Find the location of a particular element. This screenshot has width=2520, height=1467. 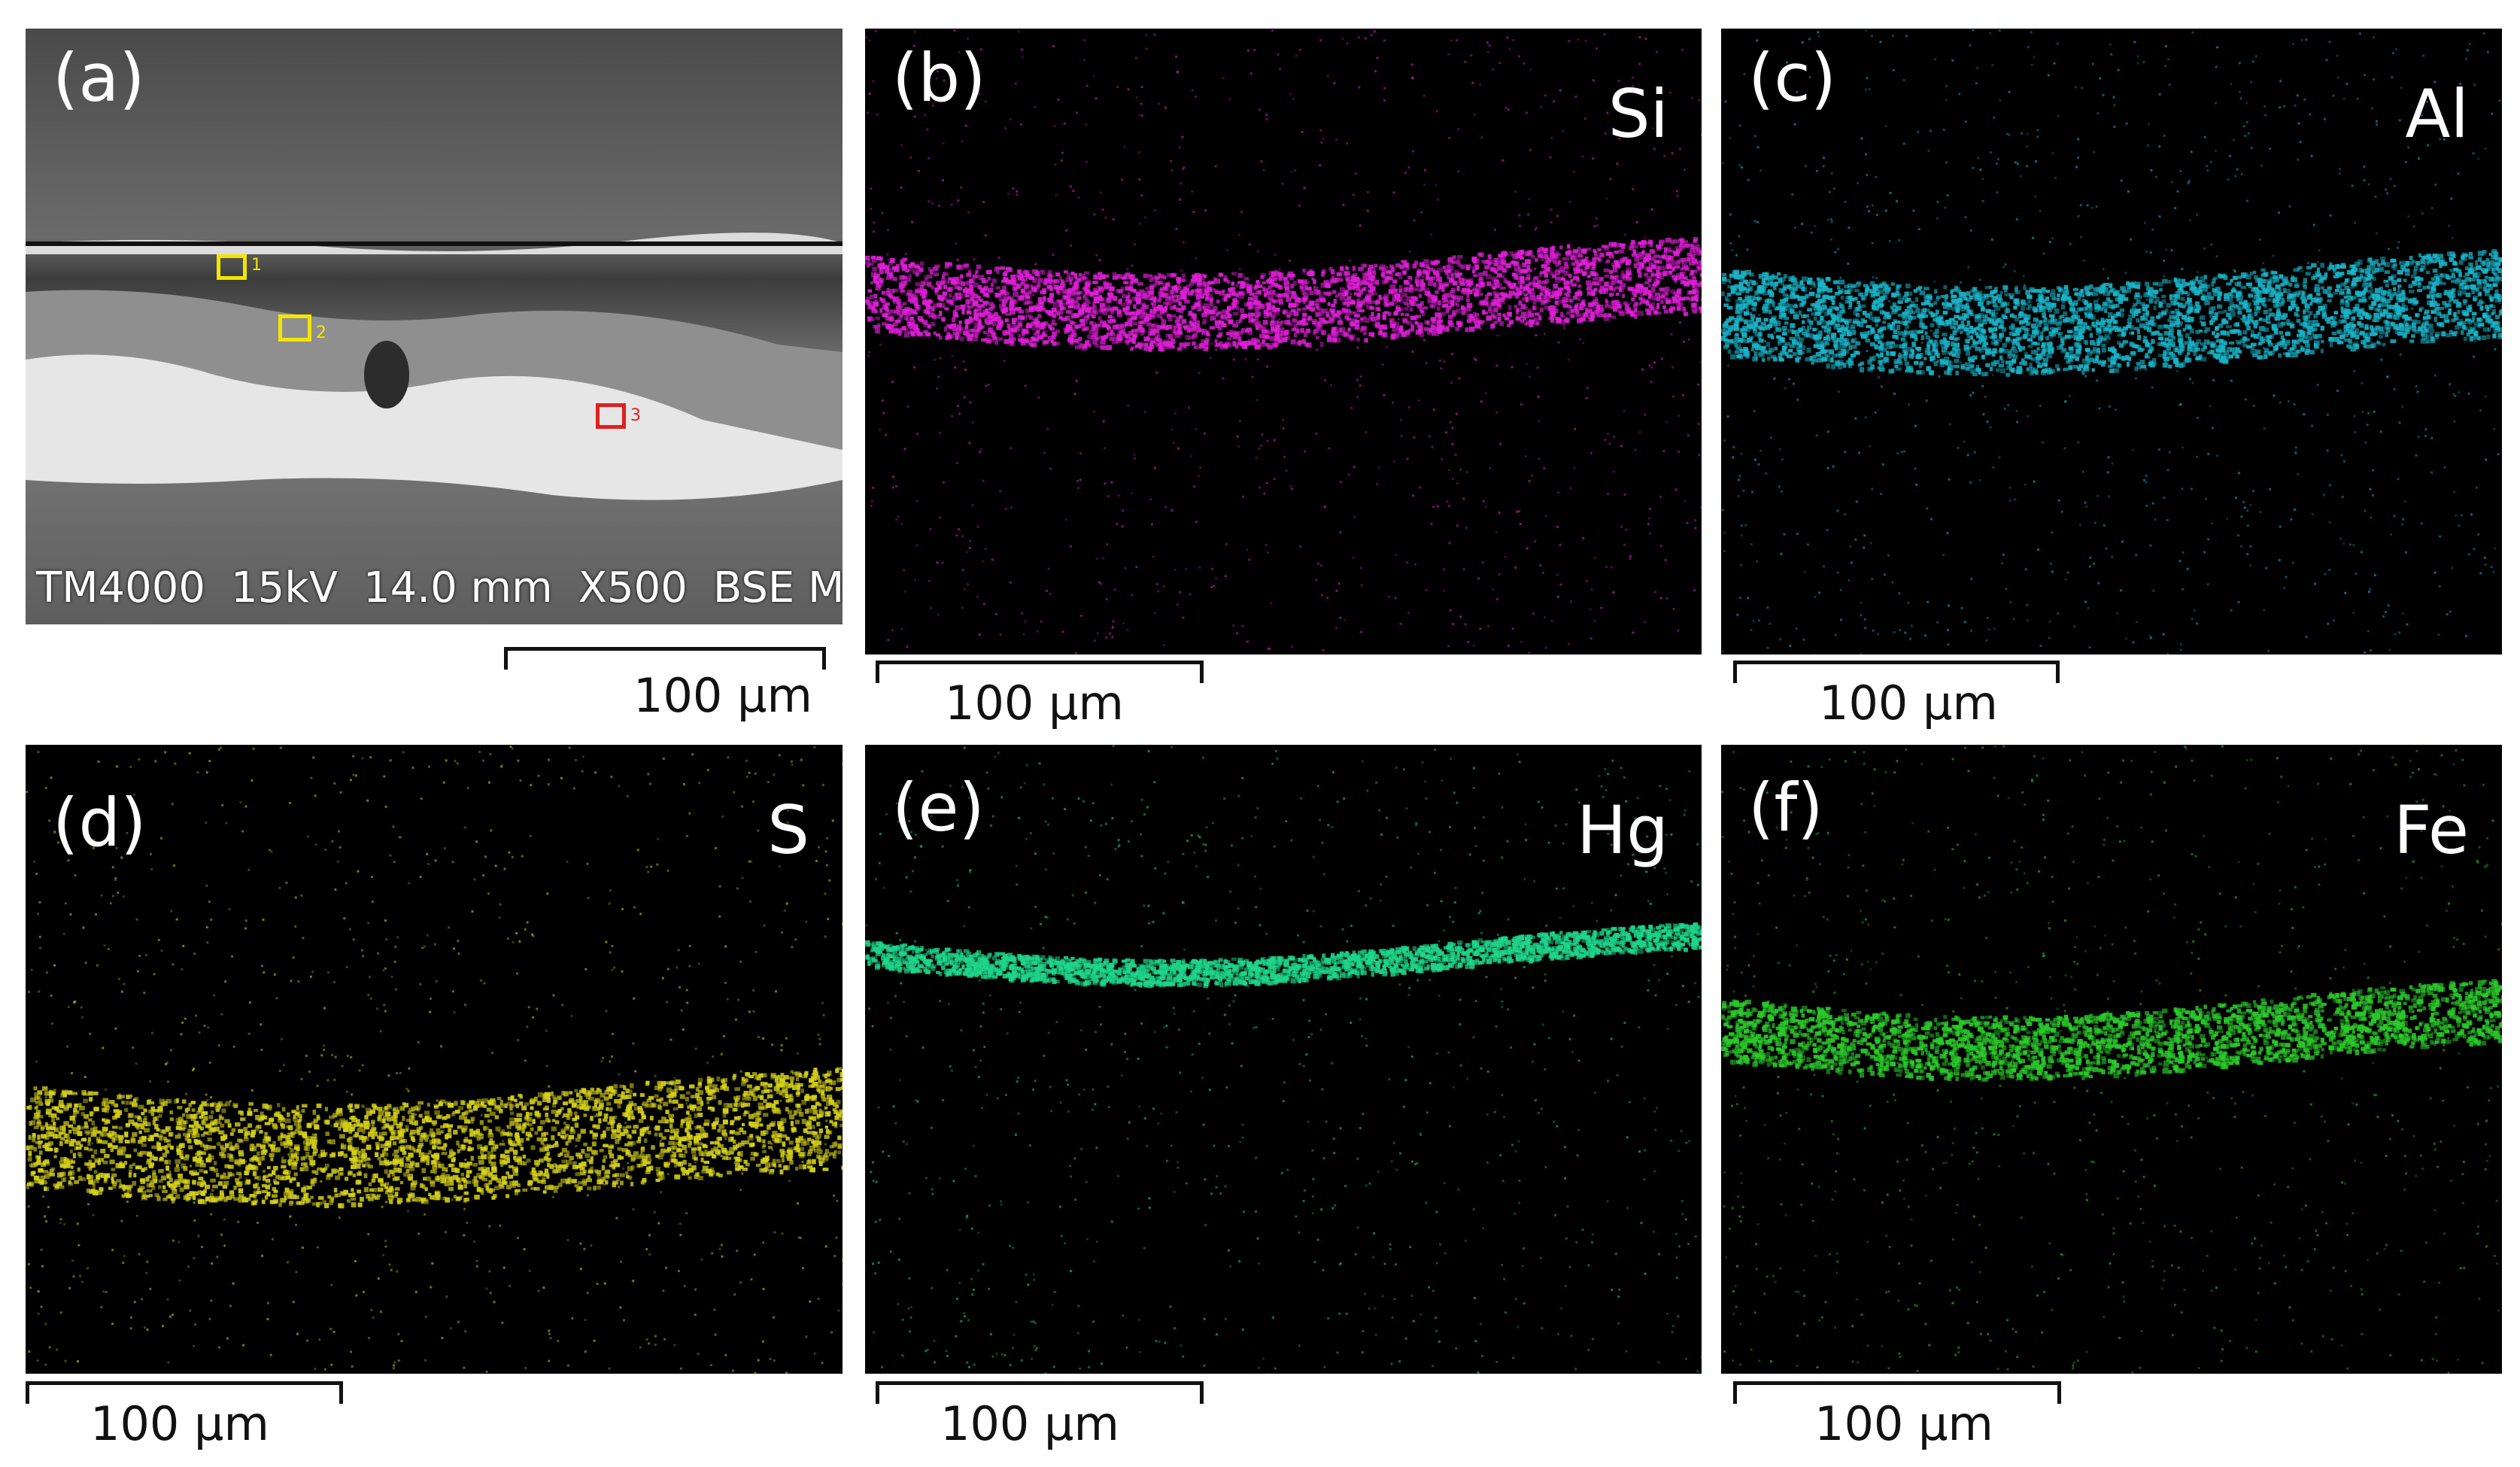

sem-instrument: TM4000 is located at coordinates (121, 587).